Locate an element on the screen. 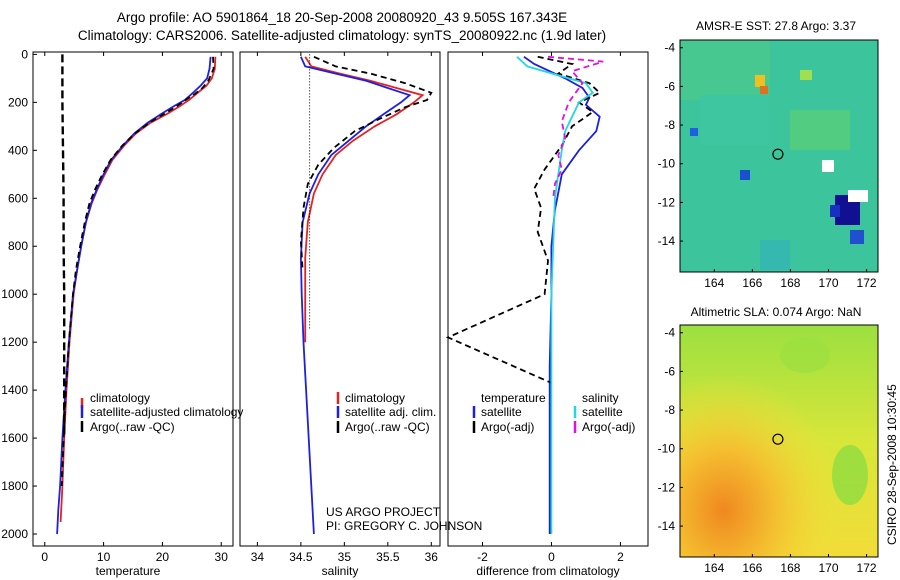 This screenshot has width=900, height=580. x-tick-label: 10 is located at coordinates (104, 557).